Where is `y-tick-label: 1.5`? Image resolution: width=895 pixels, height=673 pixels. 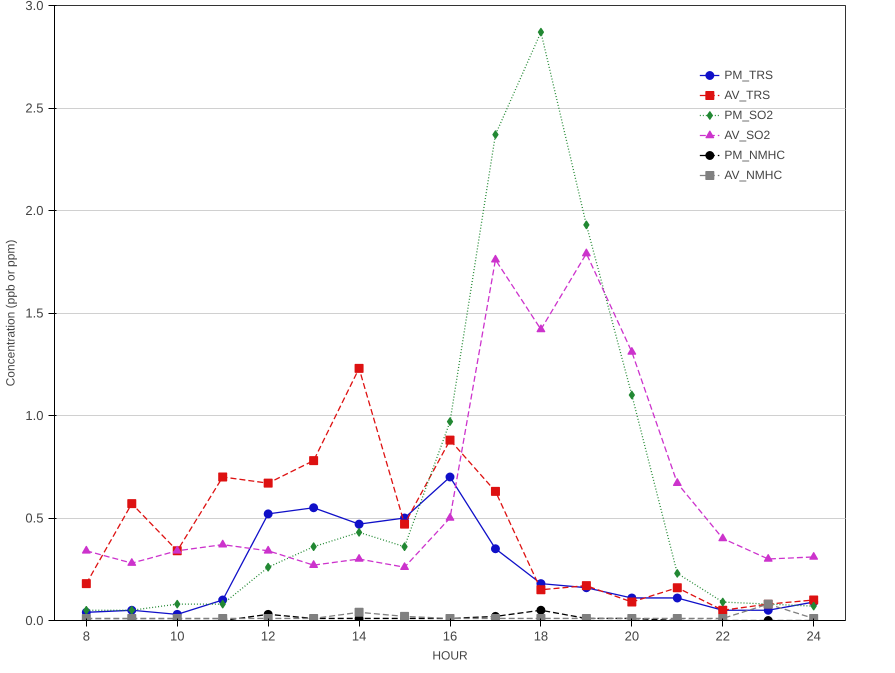
y-tick-label: 1.5 is located at coordinates (34, 313).